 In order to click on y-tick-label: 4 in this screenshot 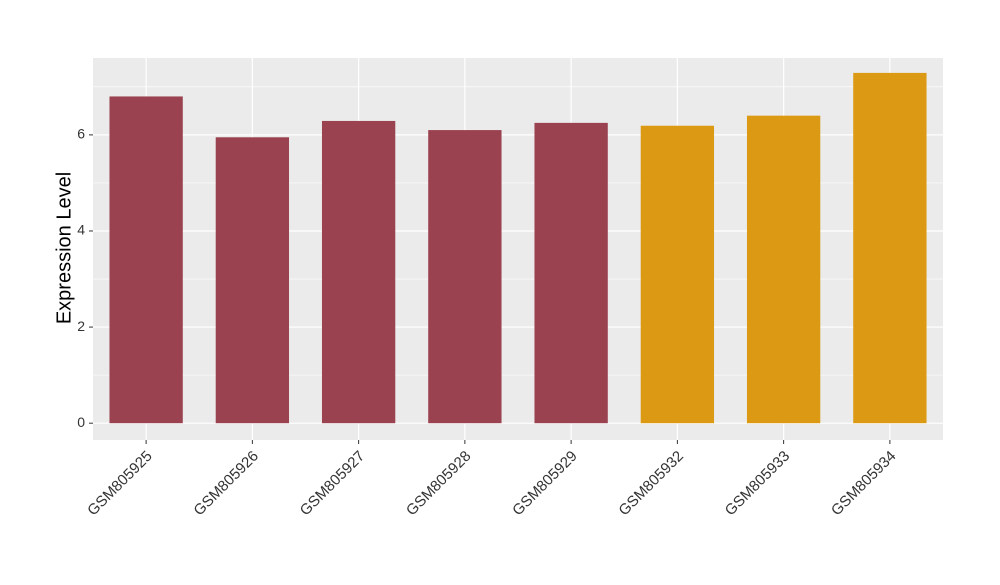, I will do `click(81, 230)`.